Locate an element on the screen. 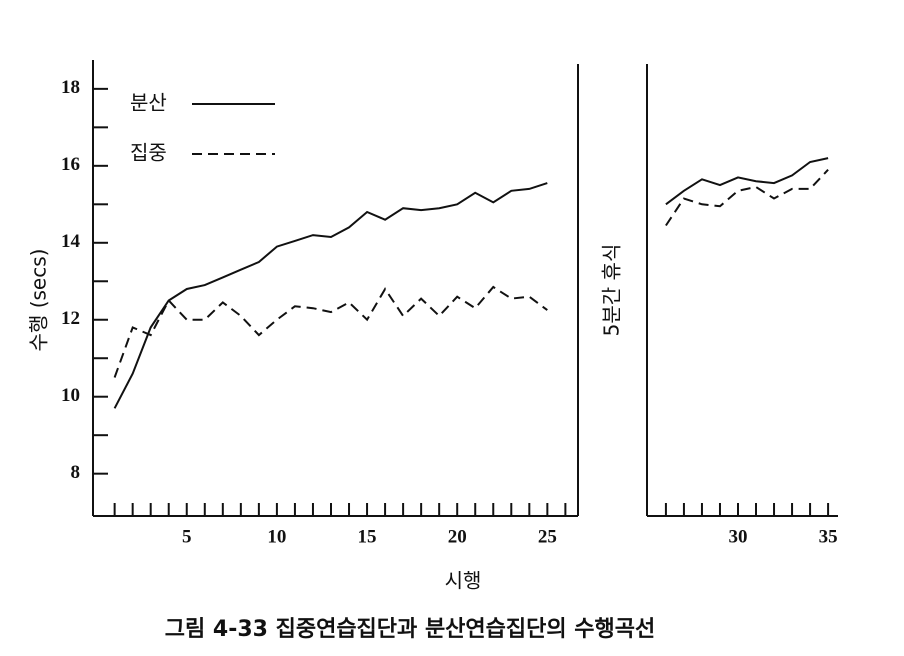  x-tick-label: 5 is located at coordinates (187, 536).